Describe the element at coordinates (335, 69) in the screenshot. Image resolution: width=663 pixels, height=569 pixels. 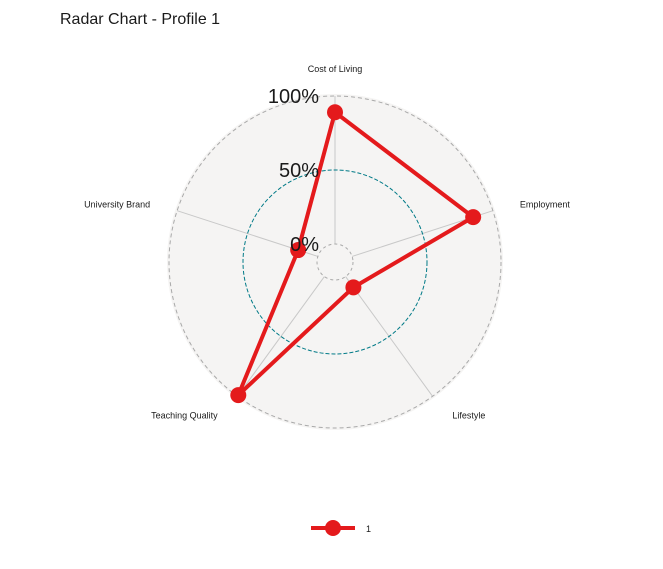
I see `axis-label-cost-of-living: Cost of Living` at that location.